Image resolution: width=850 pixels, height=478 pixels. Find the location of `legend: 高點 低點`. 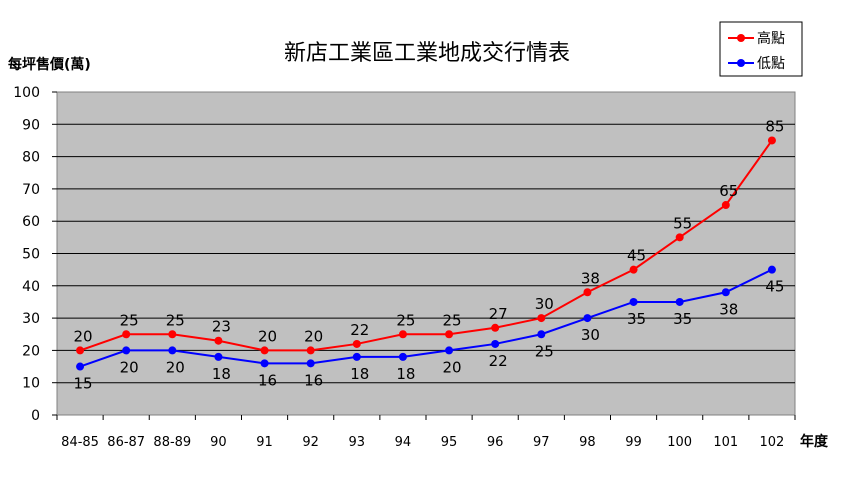

legend: 高點 低點 is located at coordinates (761, 49).